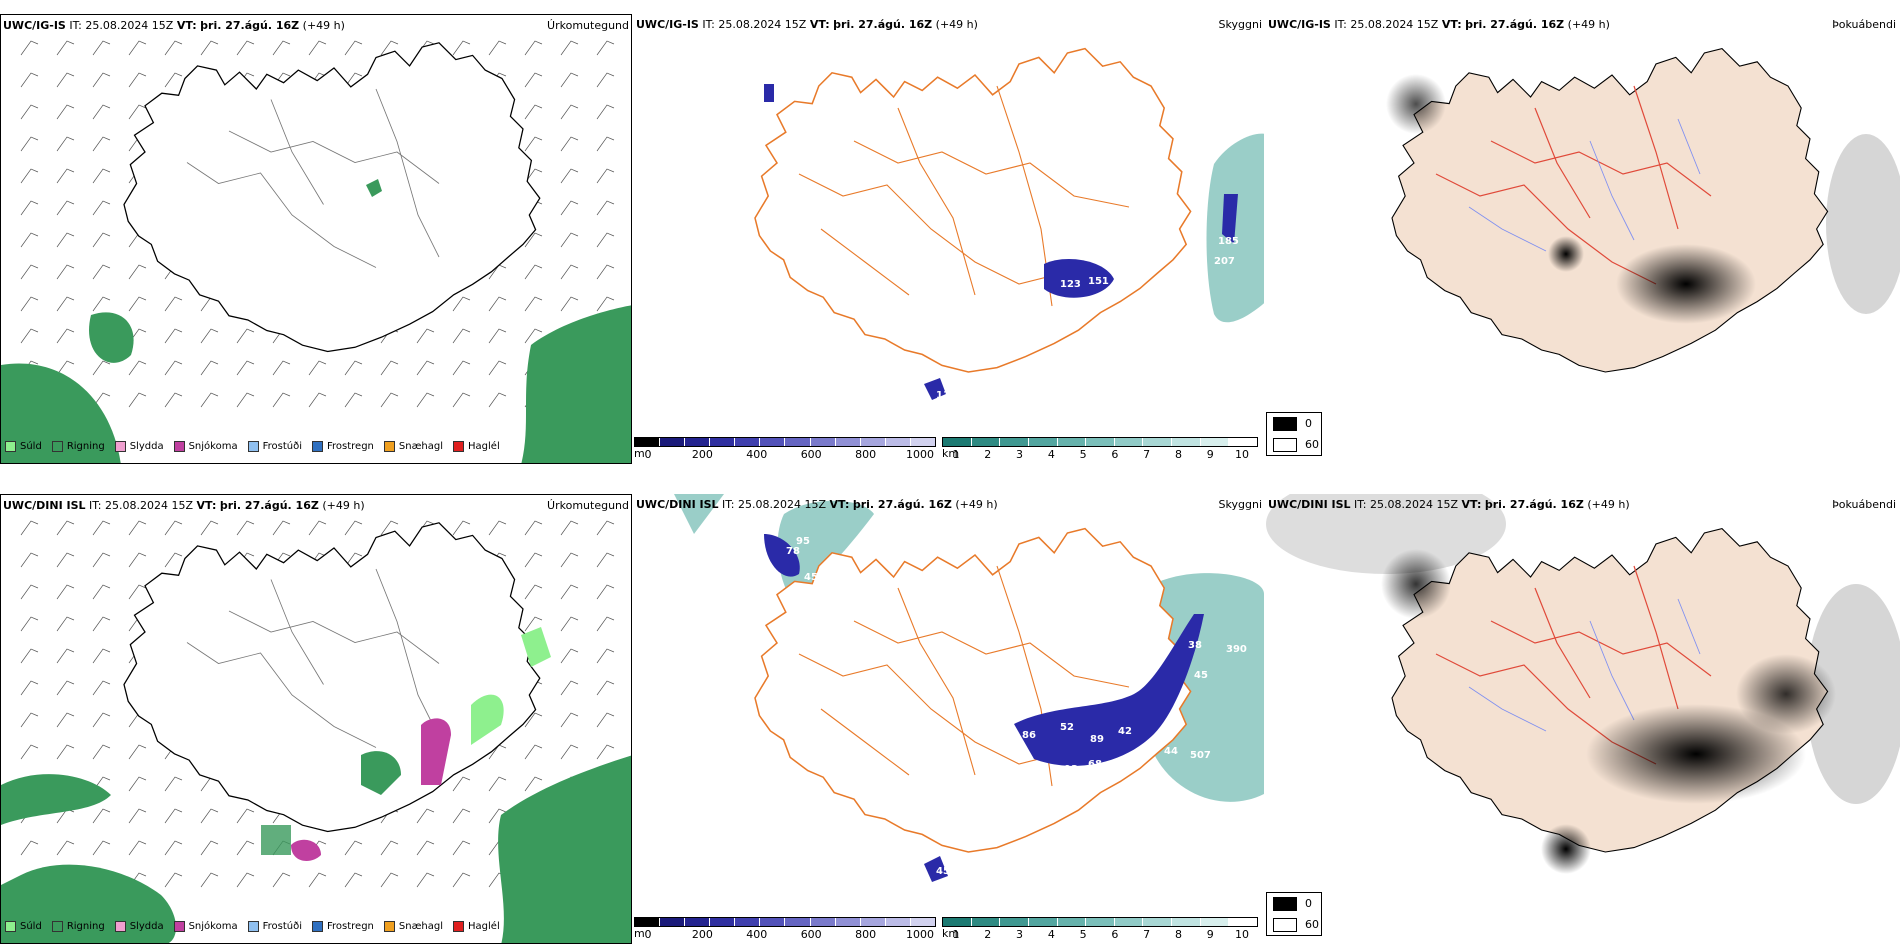 This screenshot has height=950, width=1900. Describe the element at coordinates (988, 934) in the screenshot. I see `colorbar-tick: 2` at that location.